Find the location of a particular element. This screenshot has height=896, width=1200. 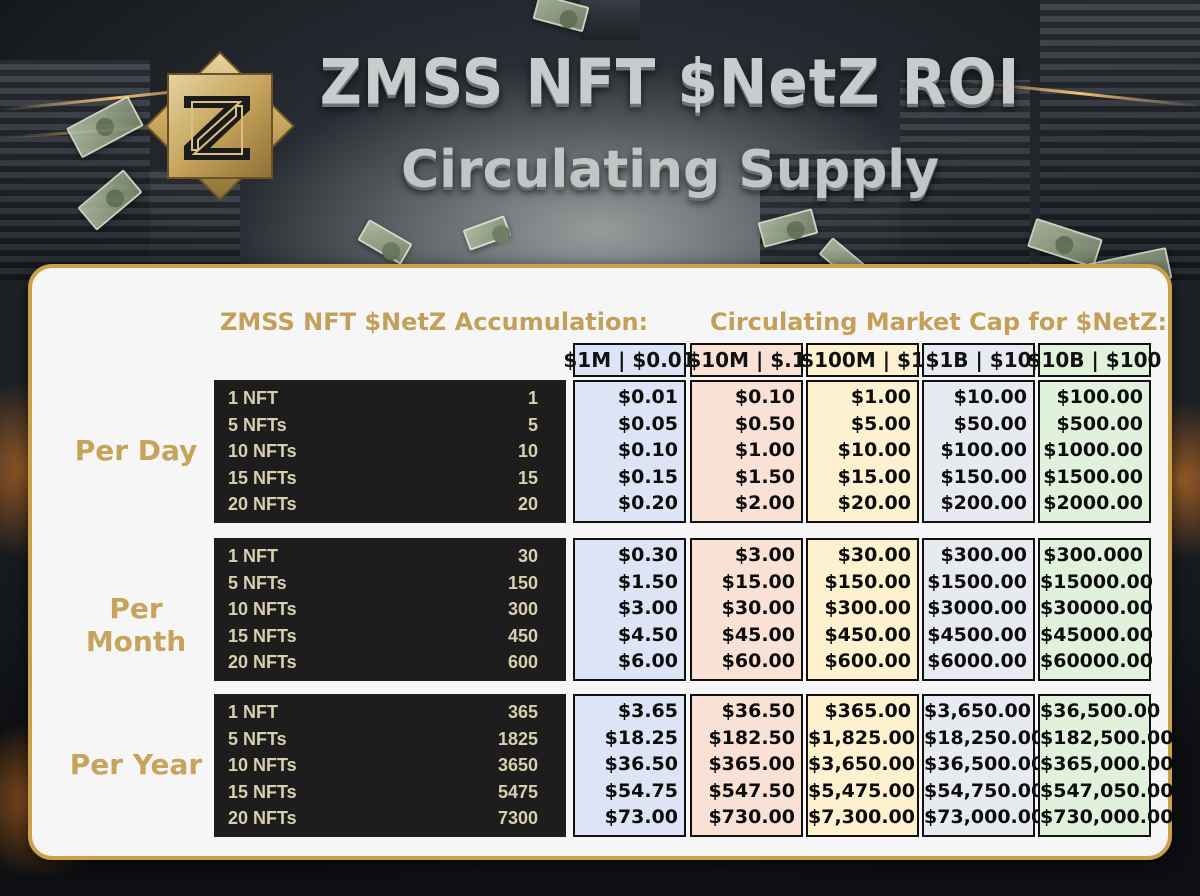

accumulation-row: 1 NFT 30 is located at coordinates (390, 557).